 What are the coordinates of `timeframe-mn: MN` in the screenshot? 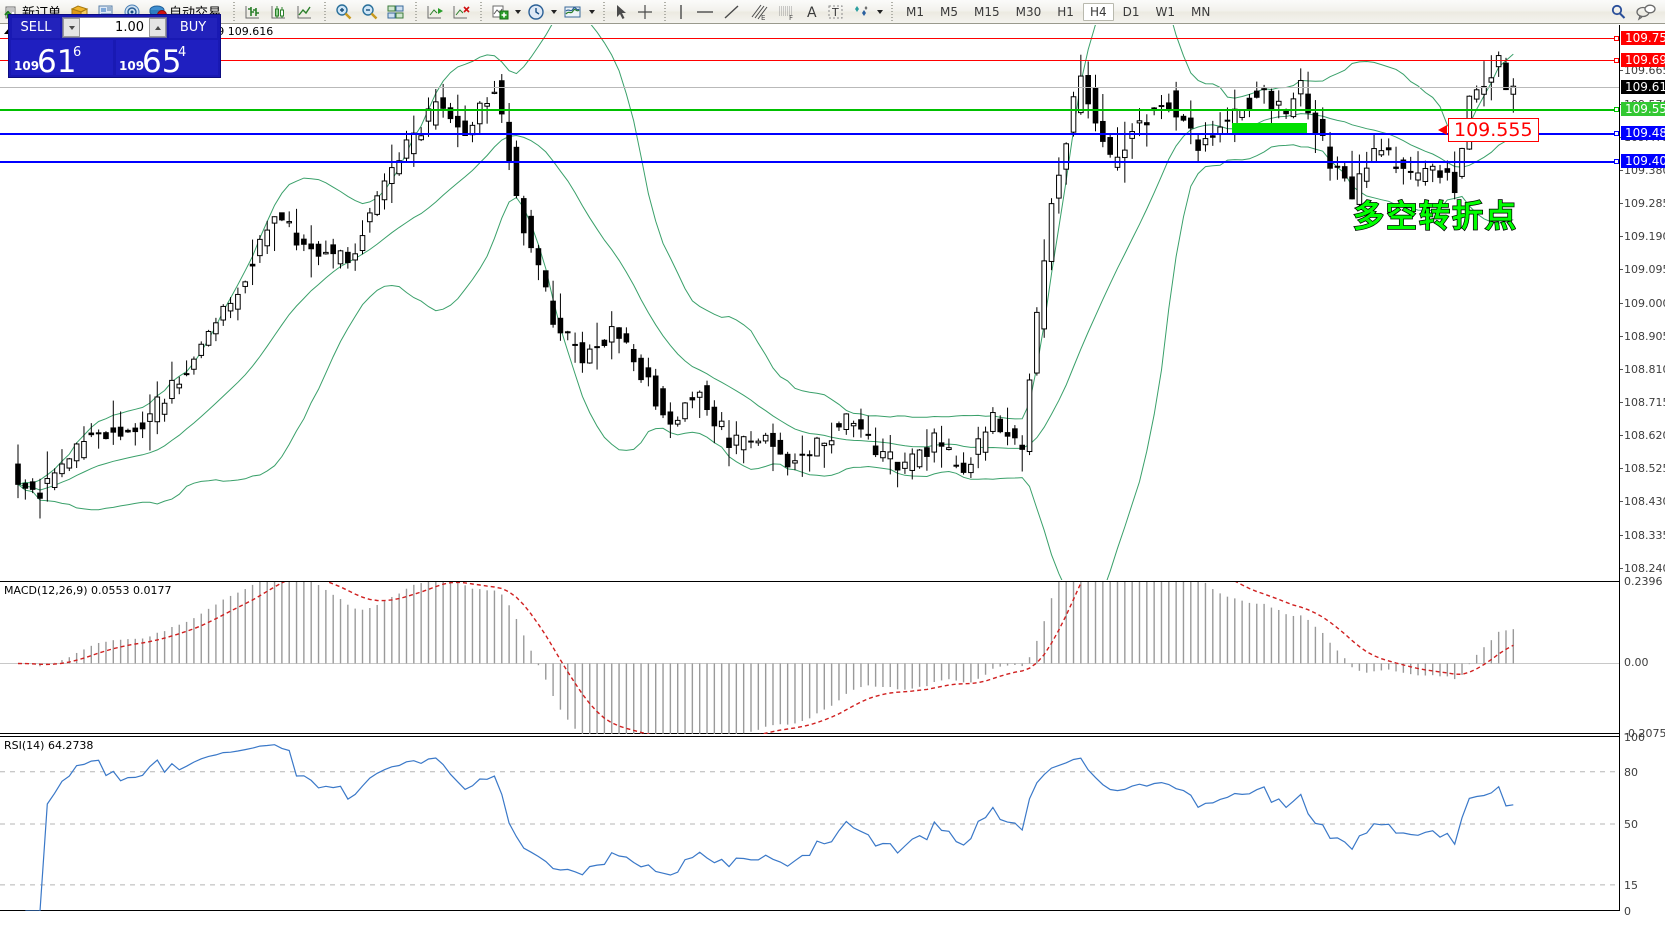 It's located at (1201, 11).